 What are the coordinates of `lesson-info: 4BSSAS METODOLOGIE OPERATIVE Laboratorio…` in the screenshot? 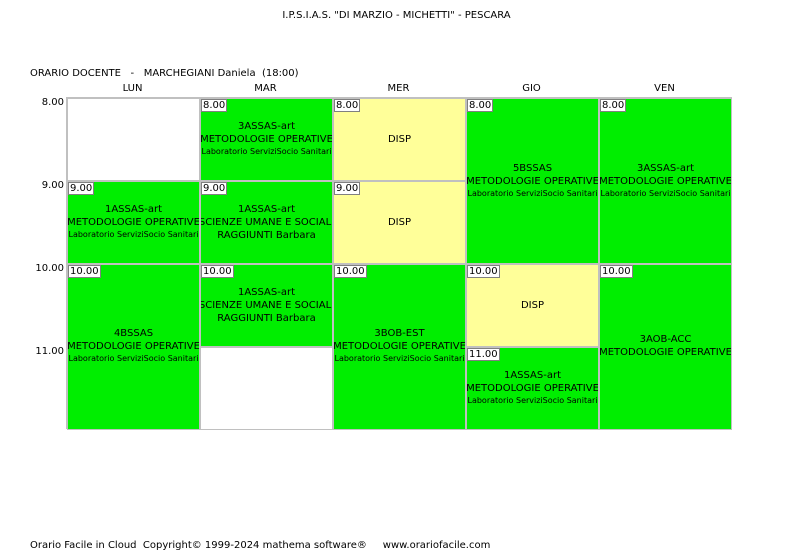 It's located at (133, 346).